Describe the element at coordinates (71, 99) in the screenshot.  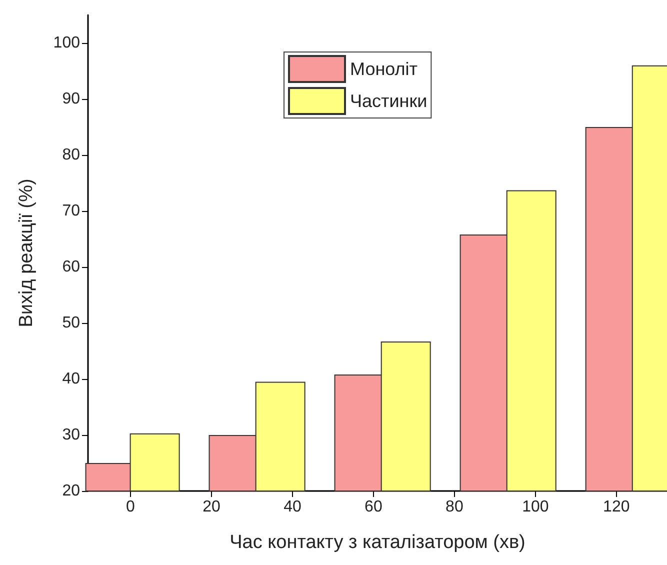
I see `y-tick-label: 90` at that location.